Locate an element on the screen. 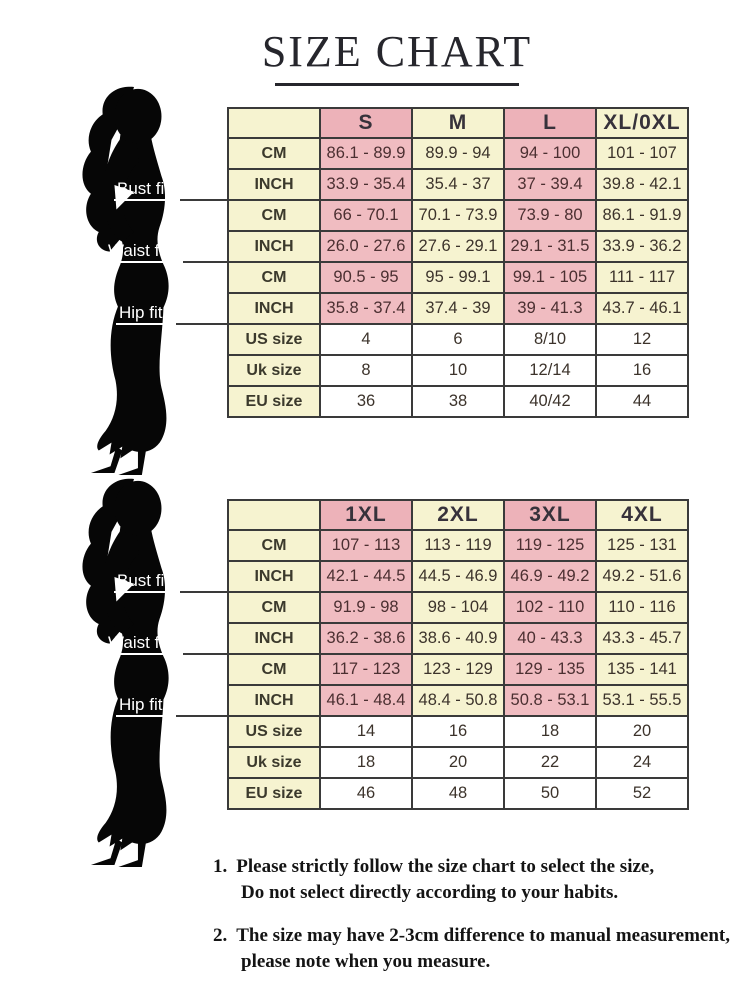 This screenshot has width=750, height=1000. hip-fit-label: Hip fit is located at coordinates (141, 312).